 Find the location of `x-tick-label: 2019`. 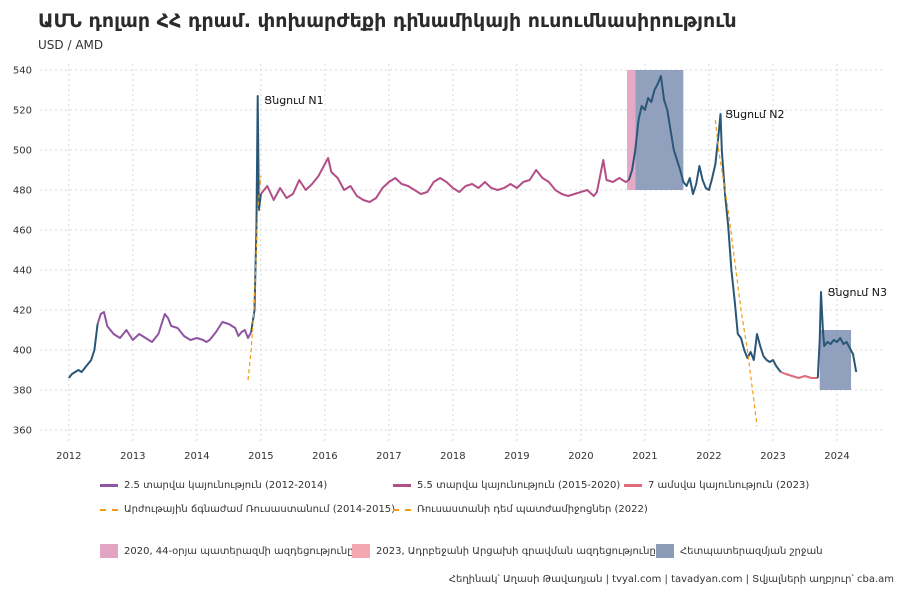

x-tick-label: 2019 is located at coordinates (516, 456).